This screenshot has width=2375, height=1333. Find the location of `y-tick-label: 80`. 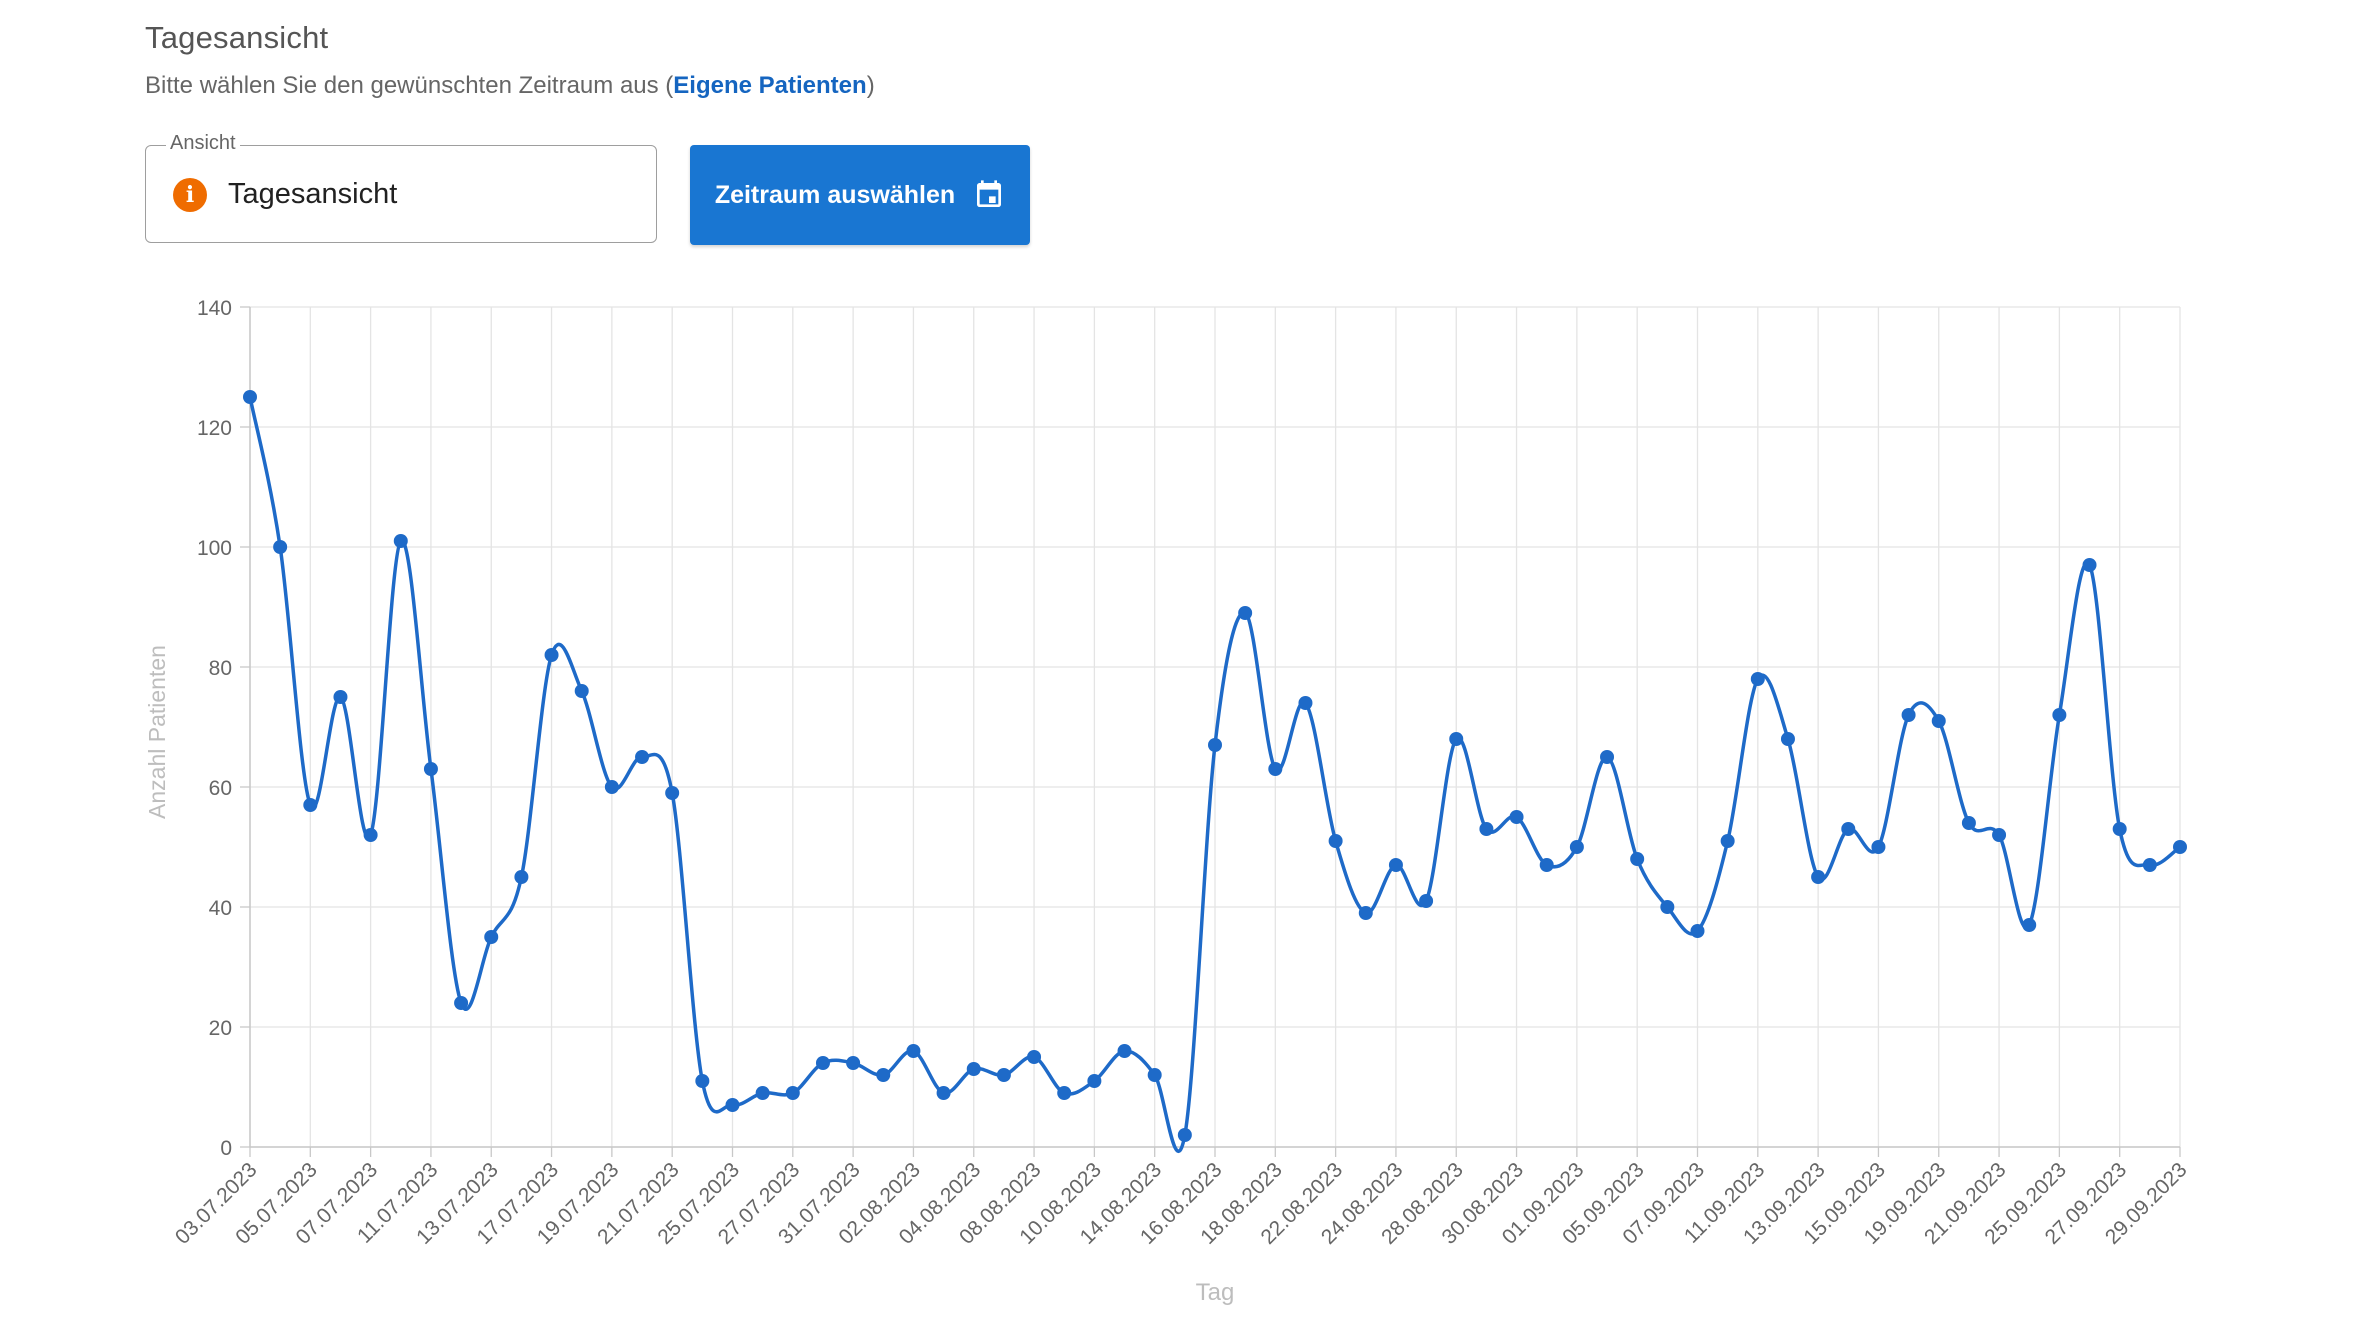

y-tick-label: 80 is located at coordinates (220, 668).